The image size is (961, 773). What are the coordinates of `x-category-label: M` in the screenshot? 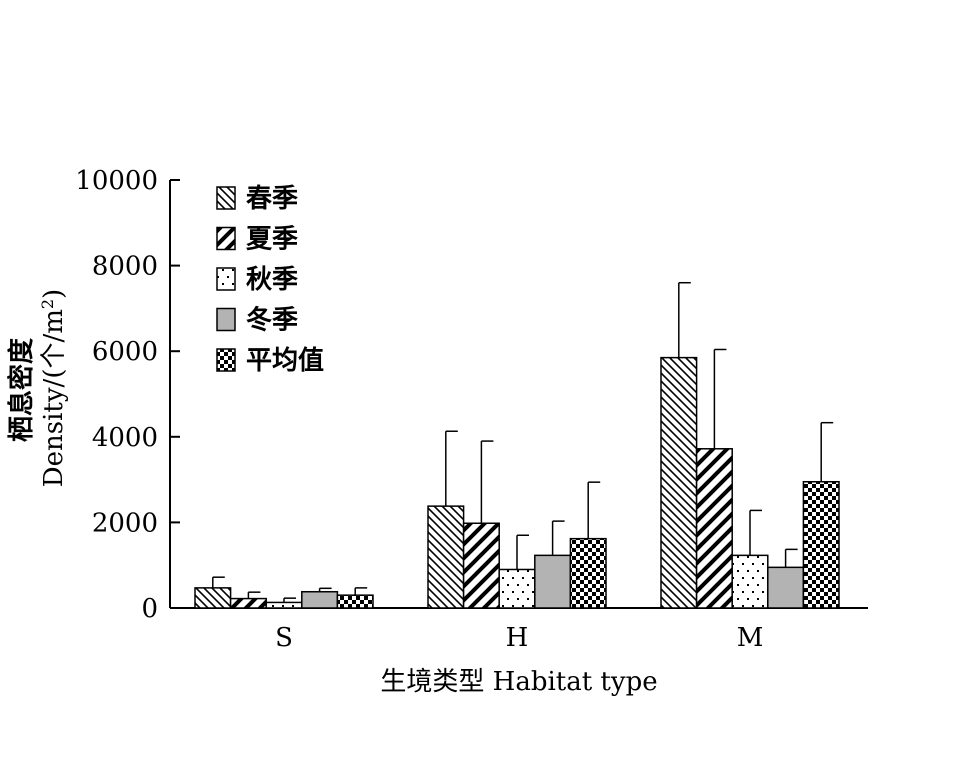 It's located at (750, 638).